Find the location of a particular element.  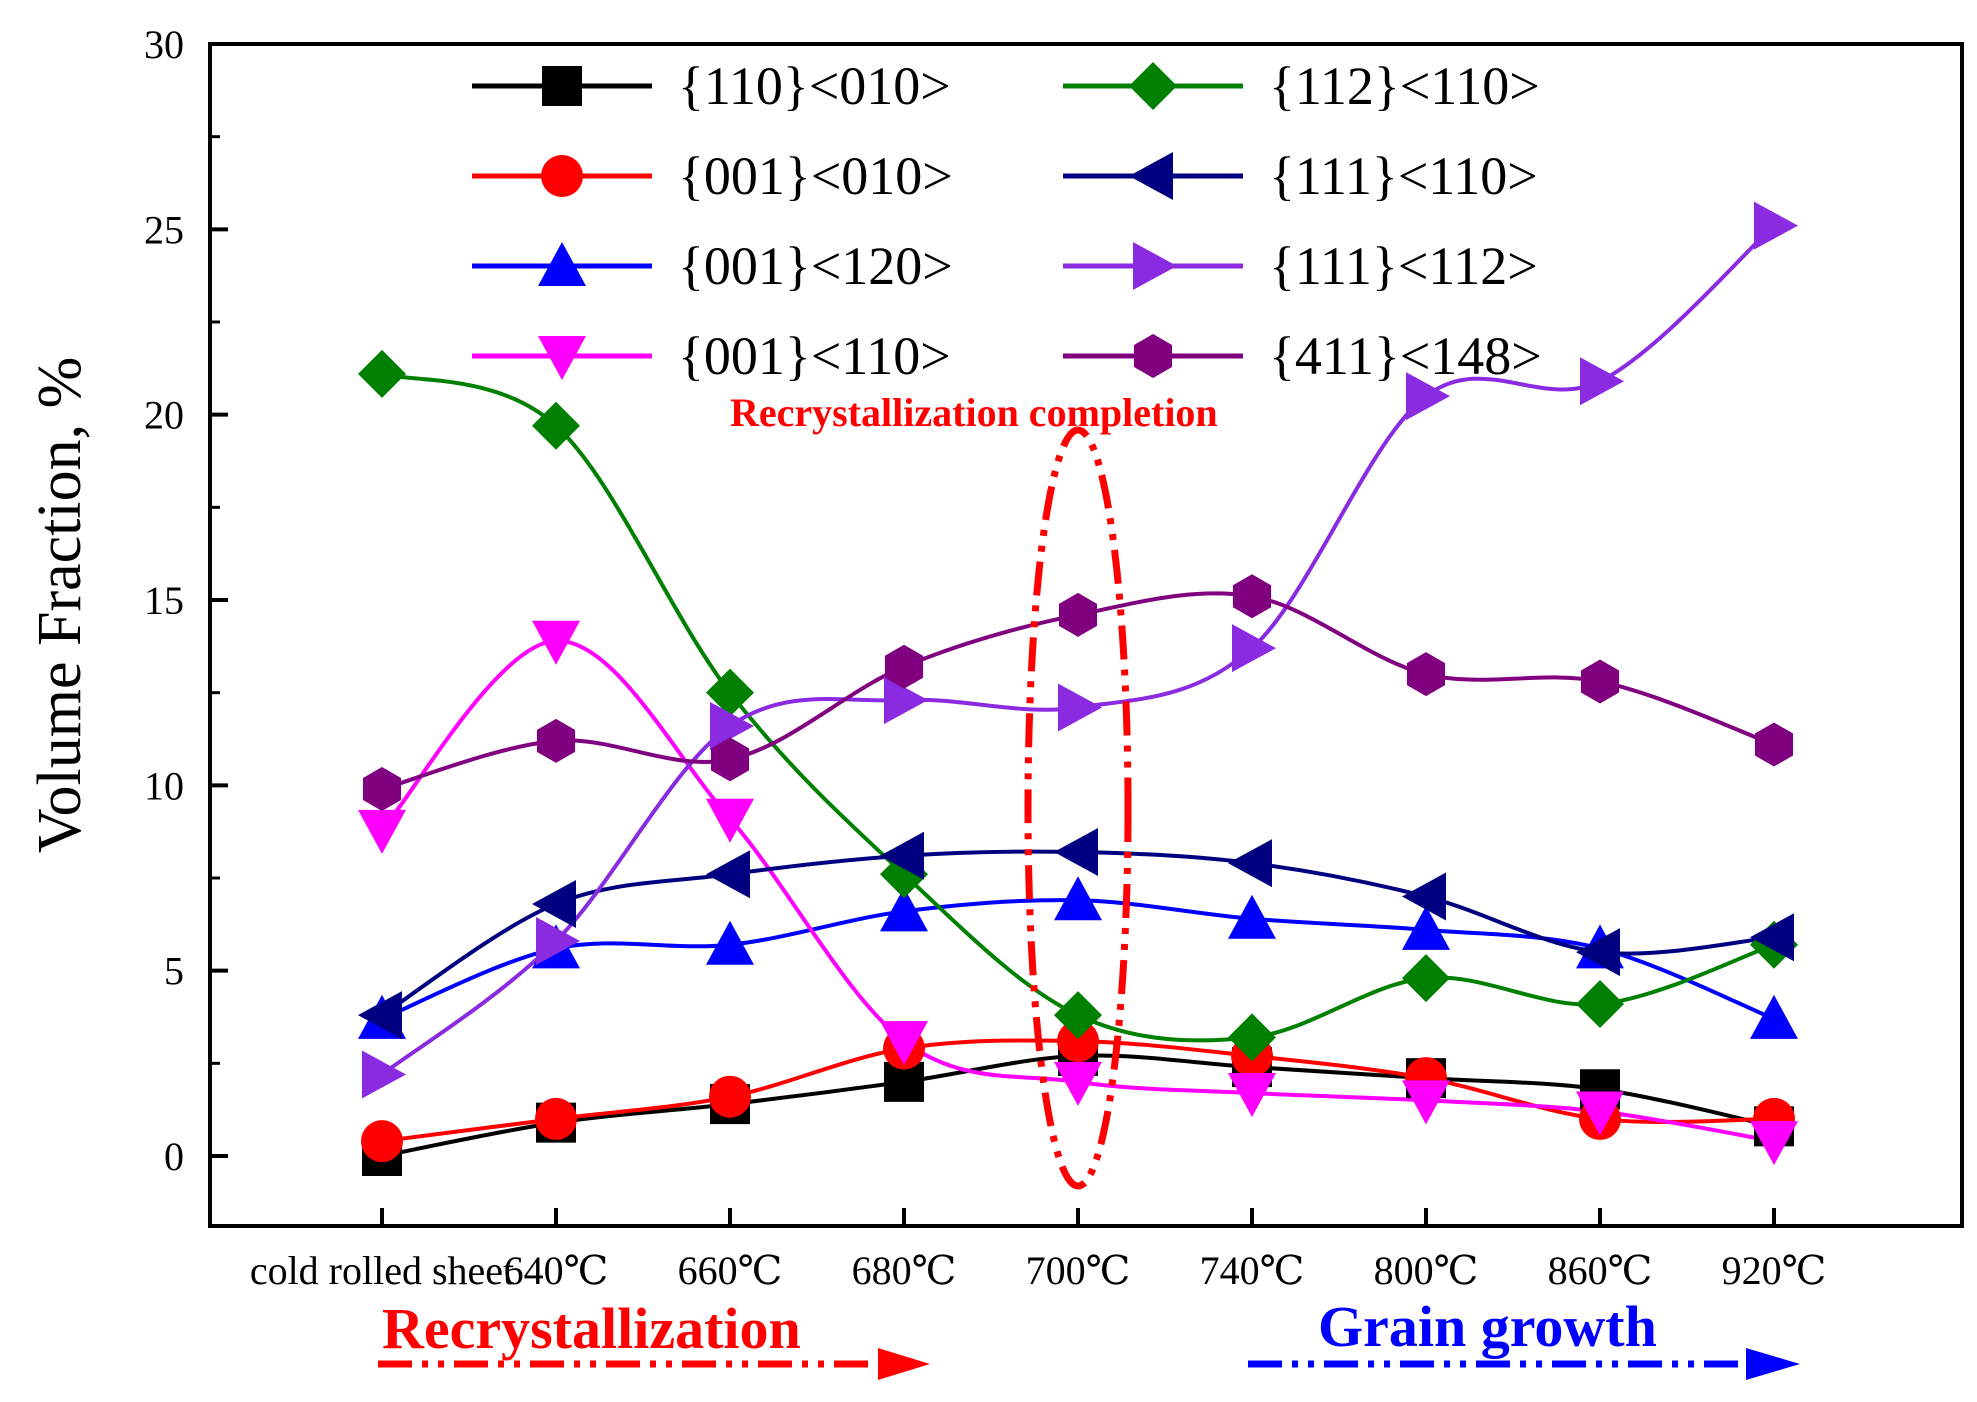

x-tick-label: 860℃ is located at coordinates (1600, 1270).